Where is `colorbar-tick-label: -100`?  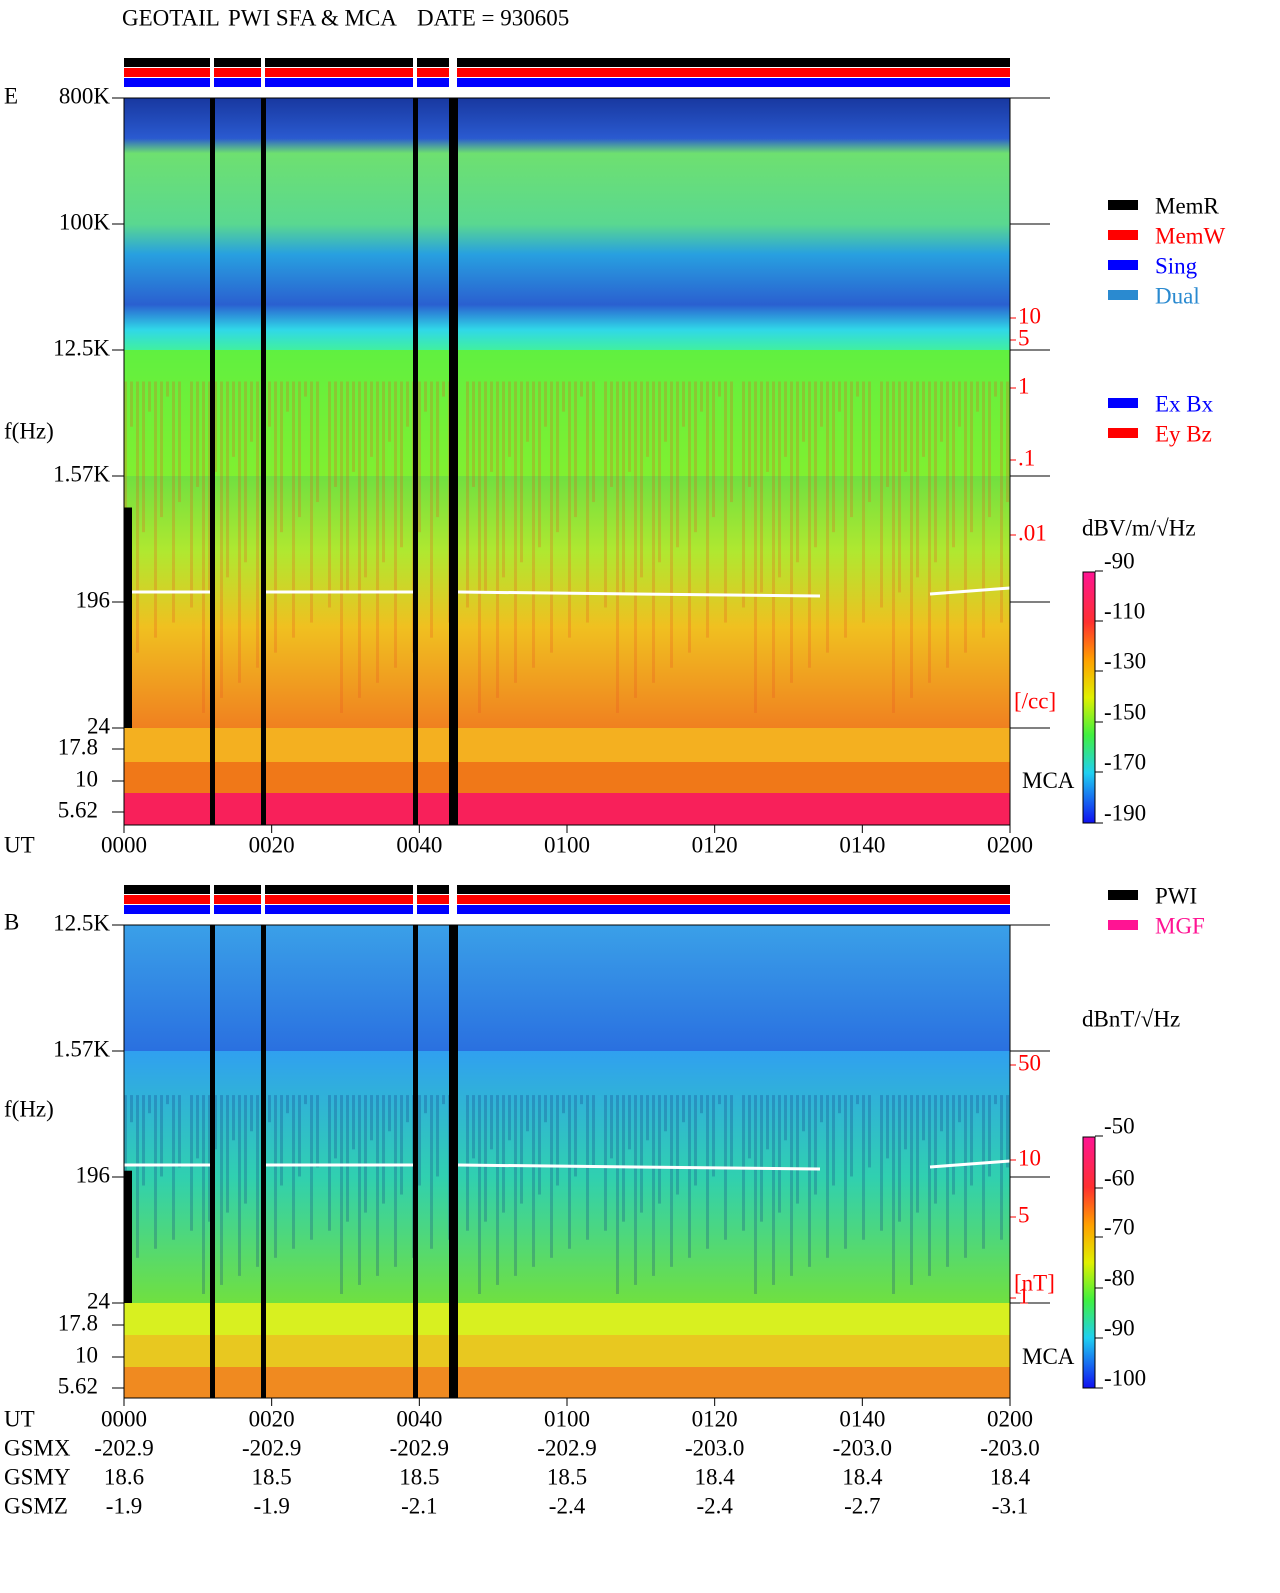 colorbar-tick-label: -100 is located at coordinates (1125, 1377).